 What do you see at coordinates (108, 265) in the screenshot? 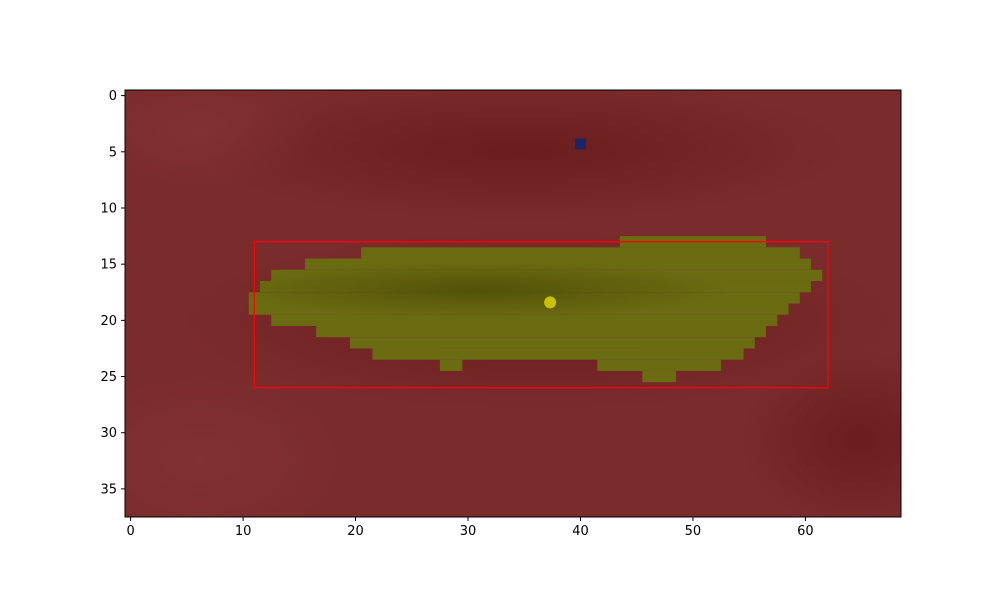
I see `y-tick-label: 15` at bounding box center [108, 265].